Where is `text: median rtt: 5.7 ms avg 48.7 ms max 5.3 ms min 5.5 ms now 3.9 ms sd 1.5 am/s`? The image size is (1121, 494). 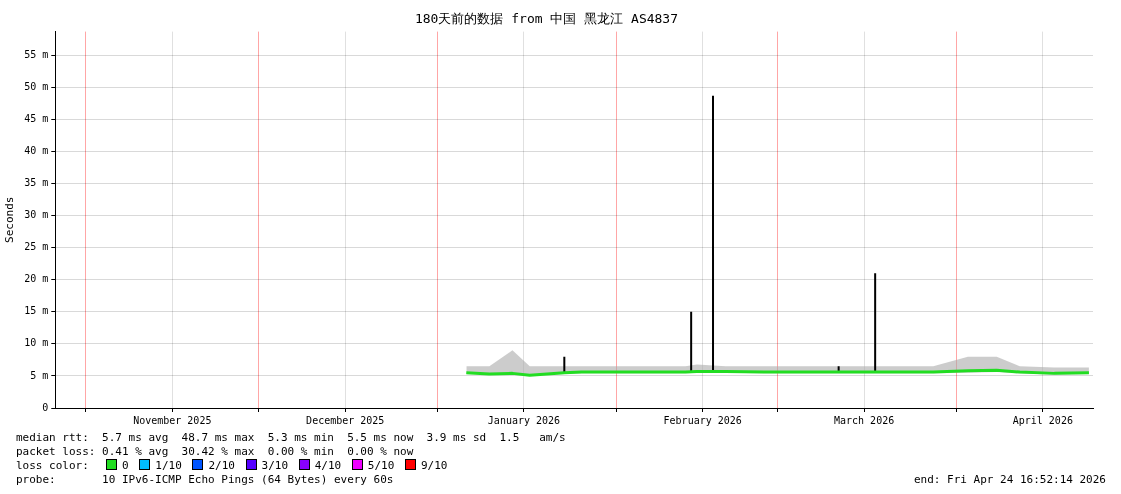
text: median rtt: 5.7 ms avg 48.7 ms max 5.3 ms min 5.5 ms now 3.9 ms sd 1.5 am/s is located at coordinates (291, 438).